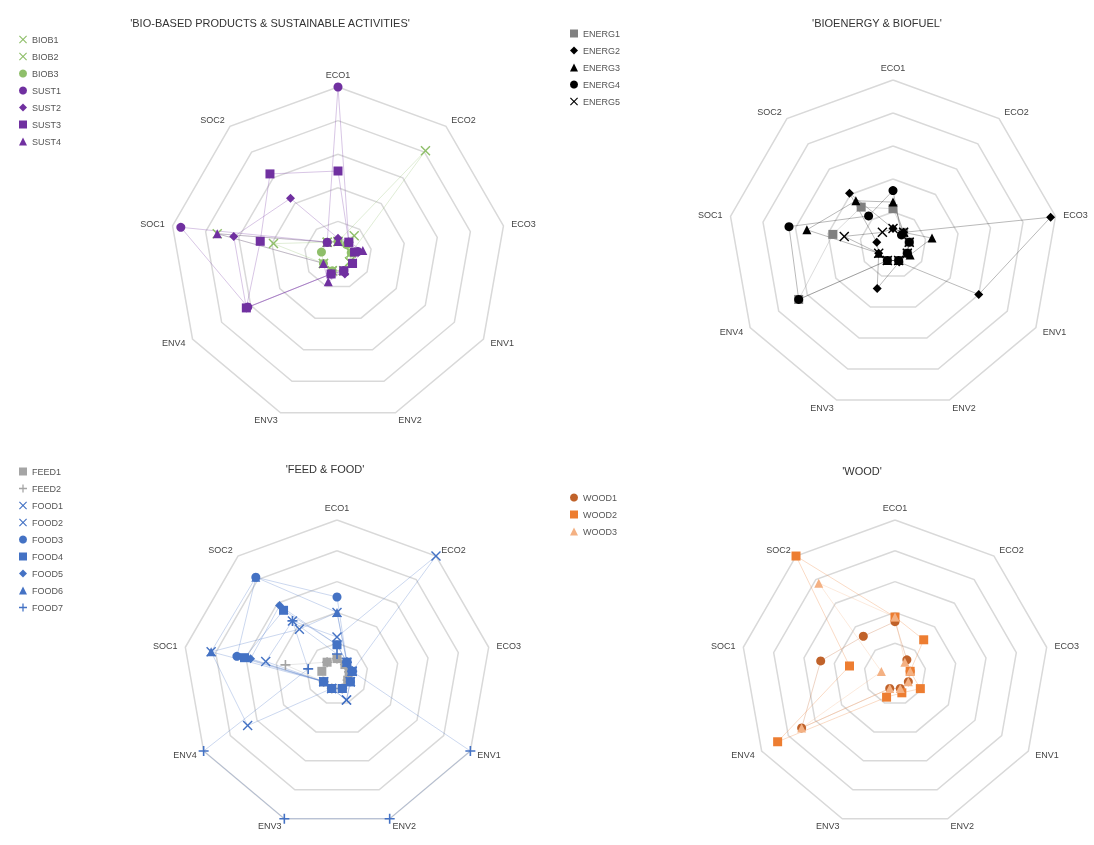  I want to click on legend-label: FEED1, so click(47, 471).